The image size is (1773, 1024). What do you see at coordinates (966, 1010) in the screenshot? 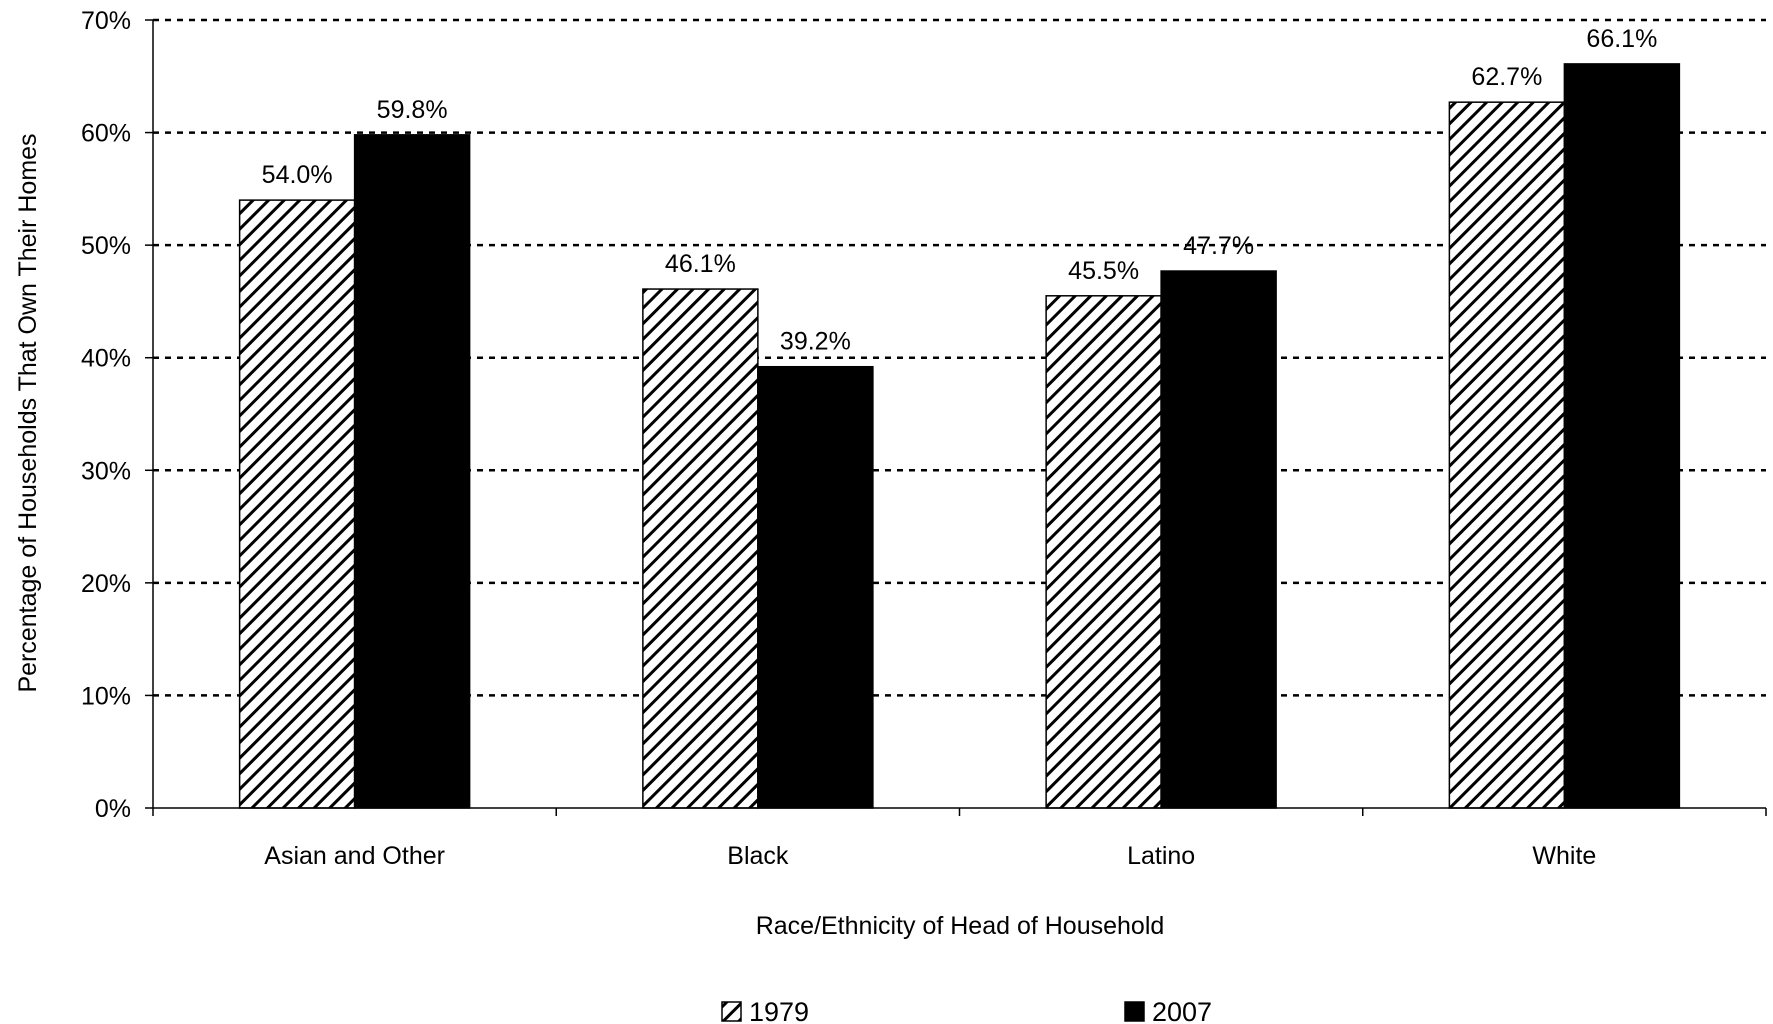
I see `legend: 1979 2007` at bounding box center [966, 1010].